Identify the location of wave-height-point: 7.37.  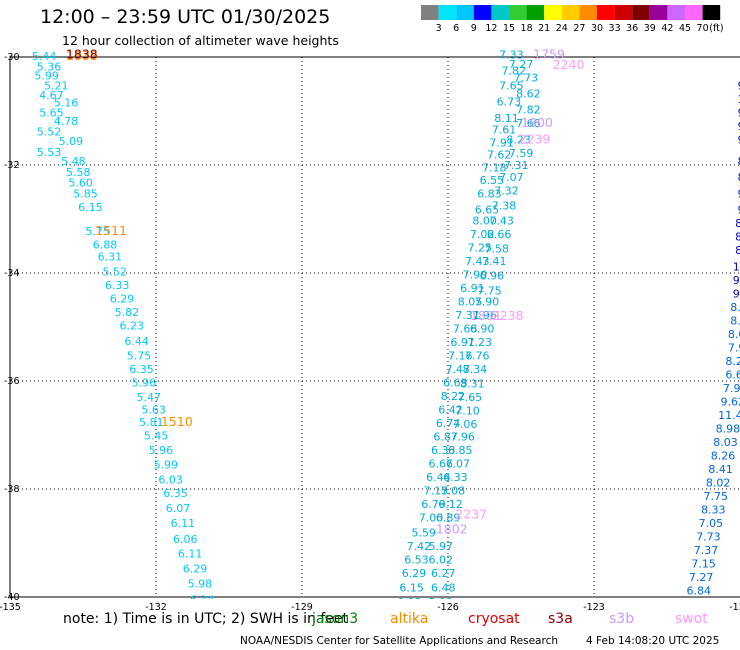
(706, 550).